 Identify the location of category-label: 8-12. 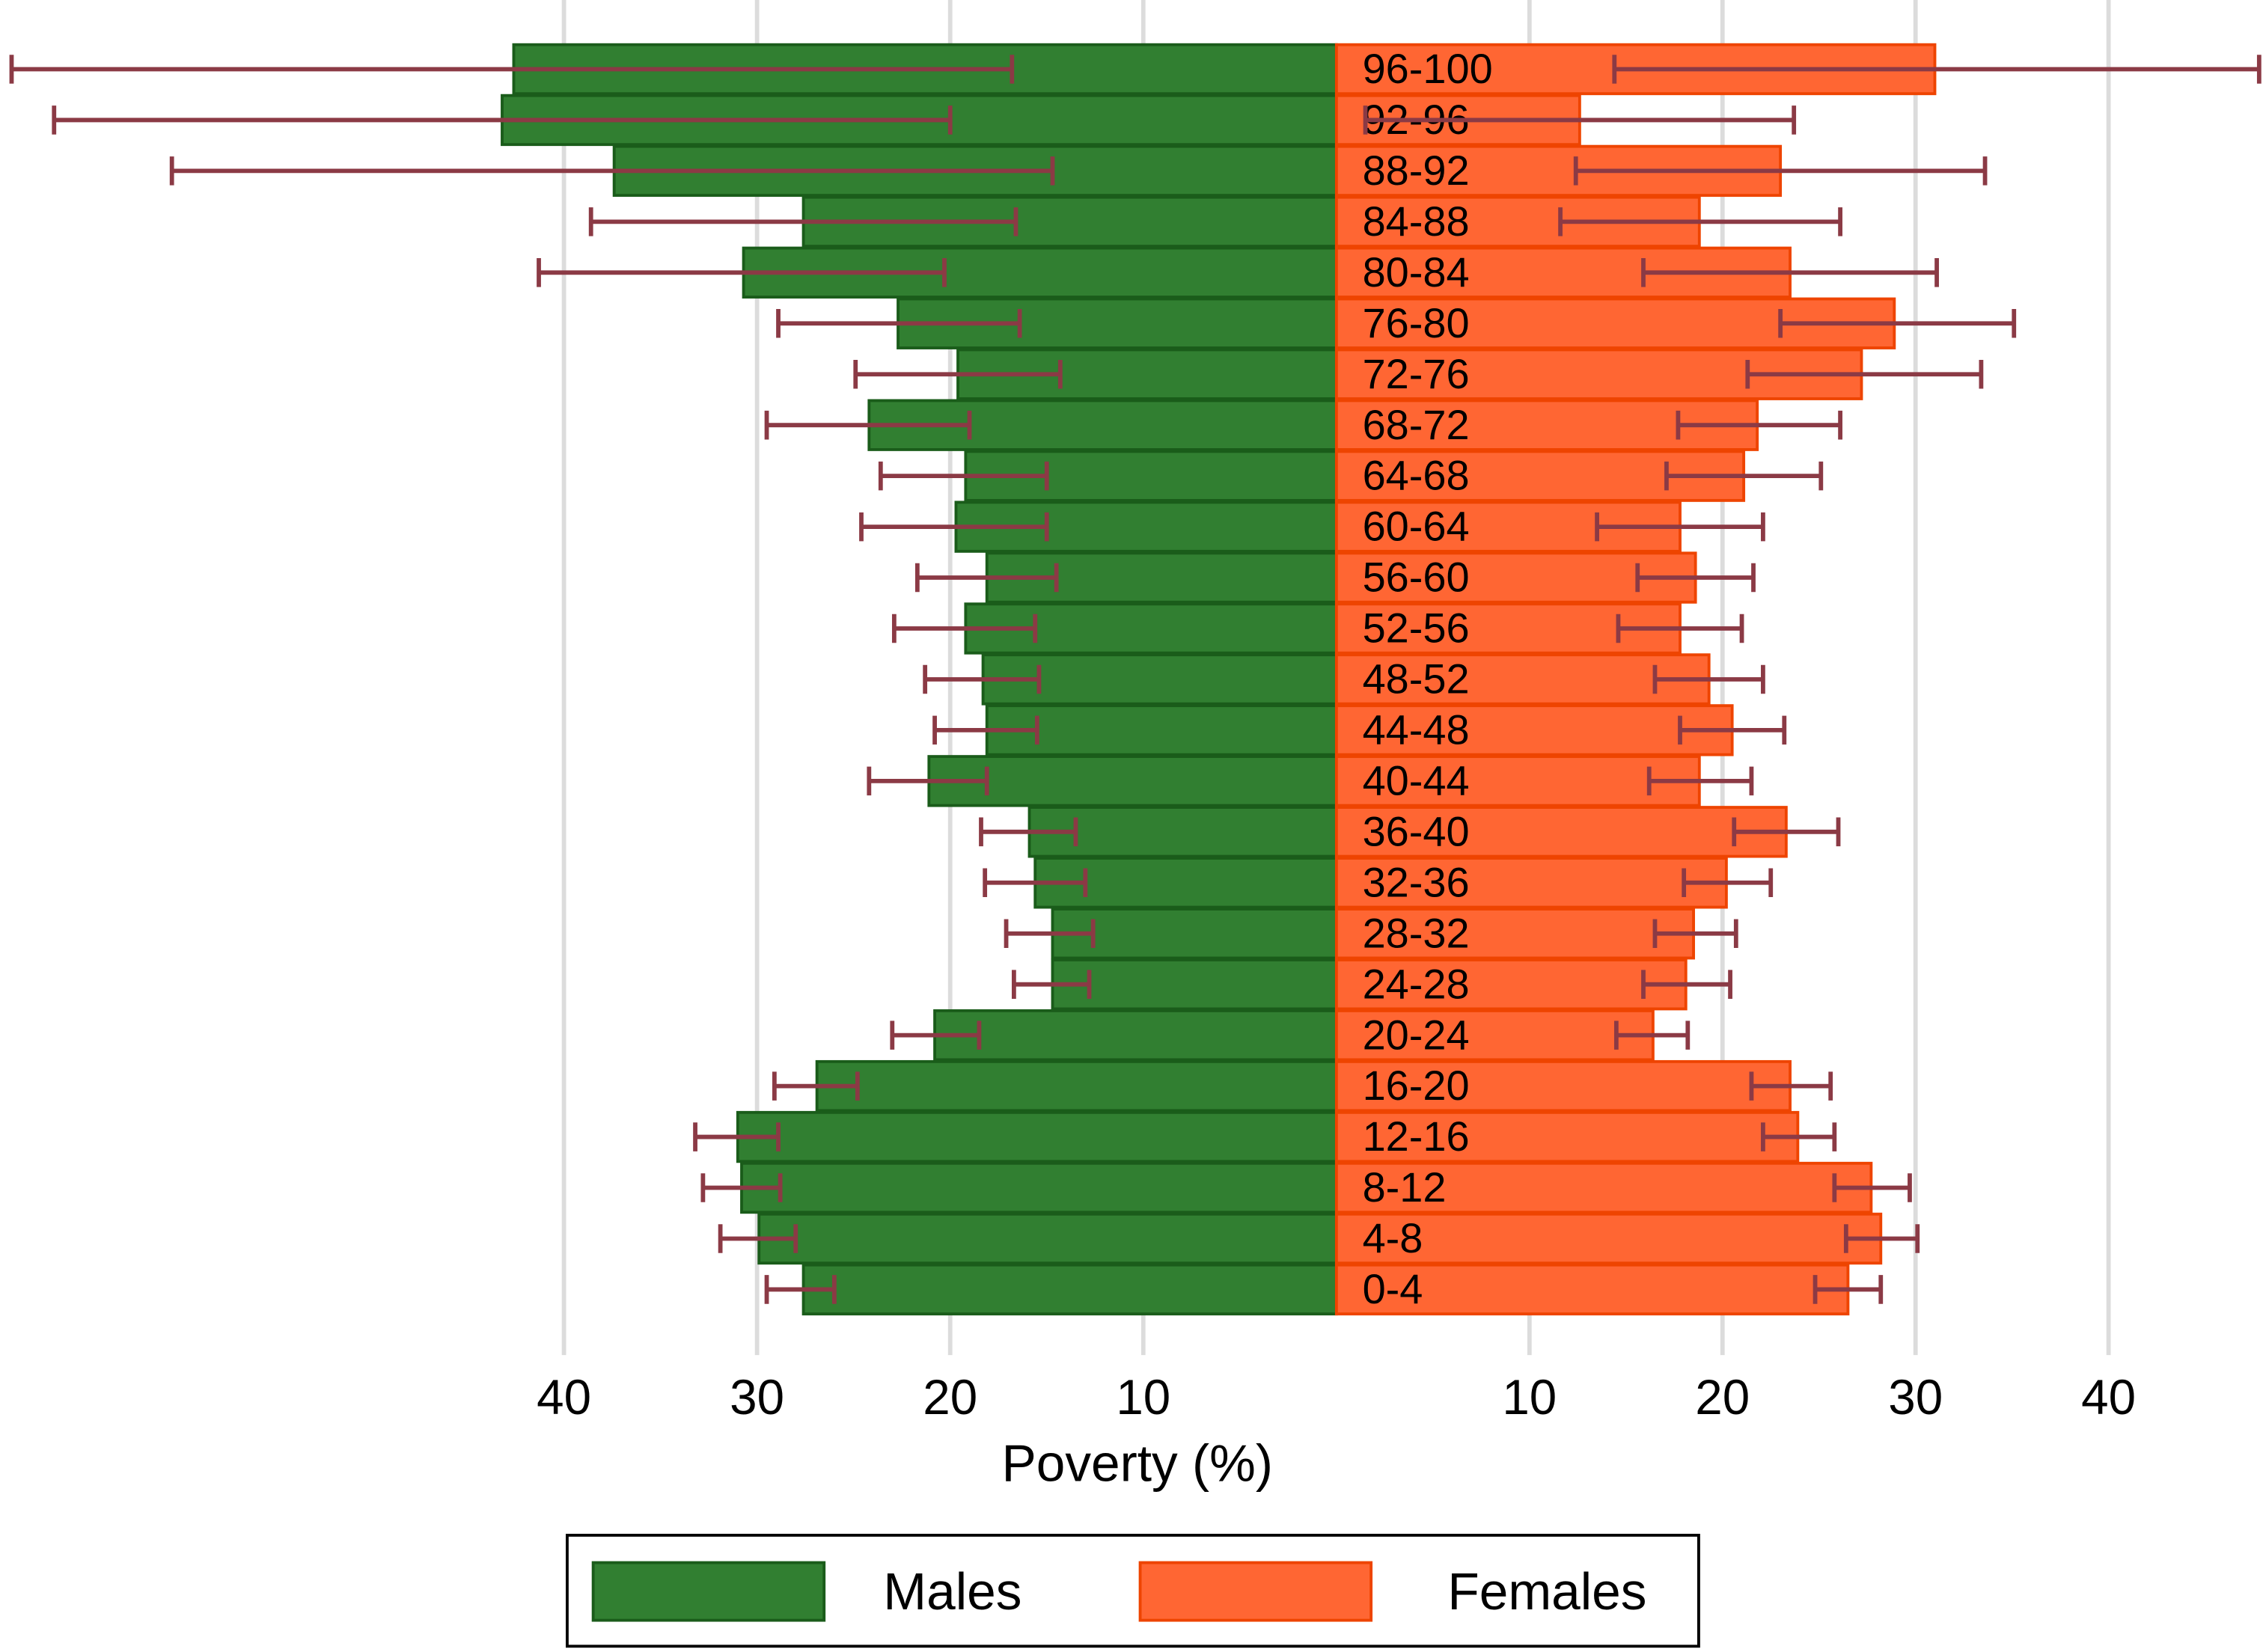
(1405, 1187).